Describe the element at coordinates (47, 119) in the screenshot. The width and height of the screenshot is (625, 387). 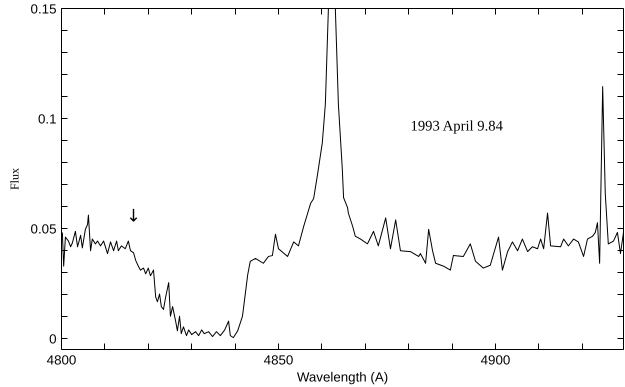
I see `y-tick-label: 0.1` at that location.